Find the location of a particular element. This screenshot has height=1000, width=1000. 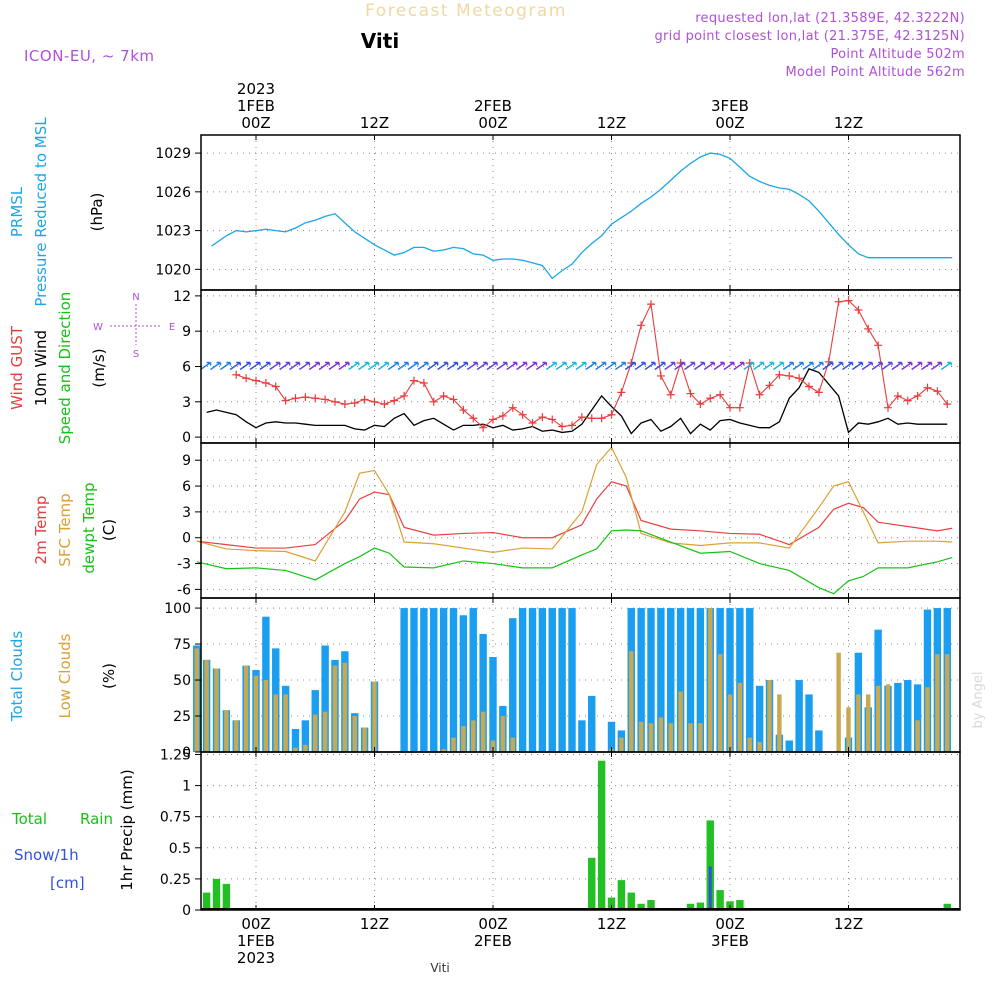

time-label-top: 00Z is located at coordinates (255, 123).